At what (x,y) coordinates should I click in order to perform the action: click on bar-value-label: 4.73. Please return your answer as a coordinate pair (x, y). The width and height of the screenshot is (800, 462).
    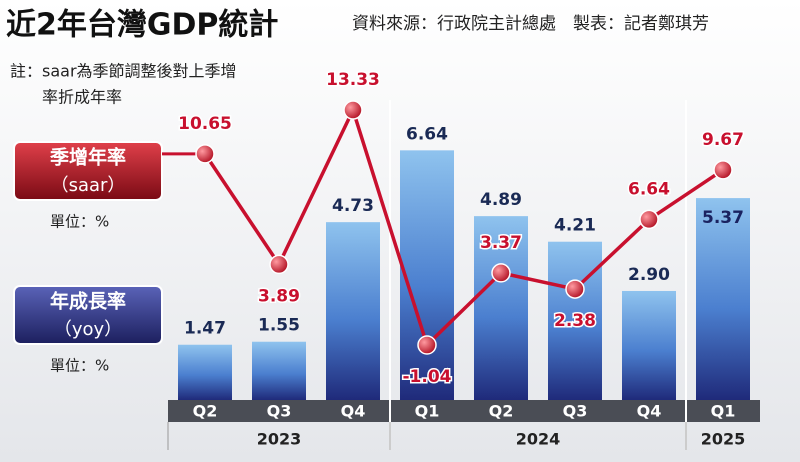
    Looking at the image, I should click on (353, 206).